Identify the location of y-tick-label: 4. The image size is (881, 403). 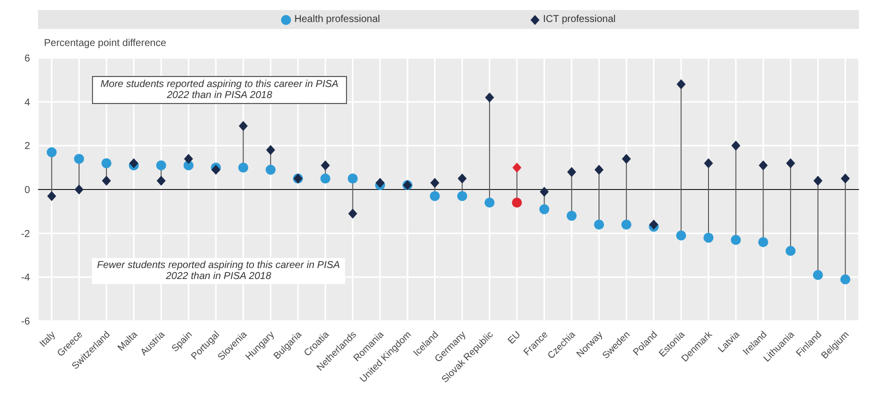
(27, 102).